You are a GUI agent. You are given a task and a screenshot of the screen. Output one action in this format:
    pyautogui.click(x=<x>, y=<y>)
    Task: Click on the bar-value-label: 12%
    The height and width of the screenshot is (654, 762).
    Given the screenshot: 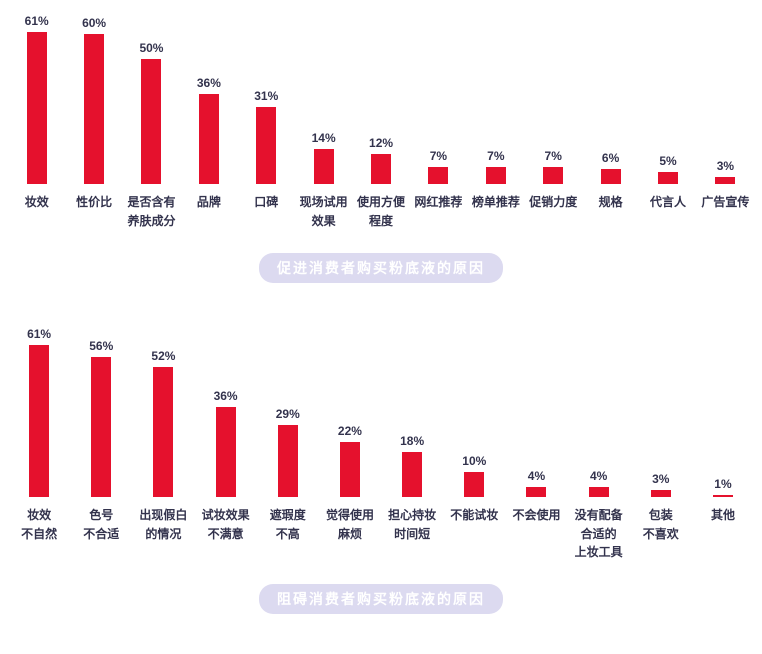 What is the action you would take?
    pyautogui.click(x=381, y=143)
    